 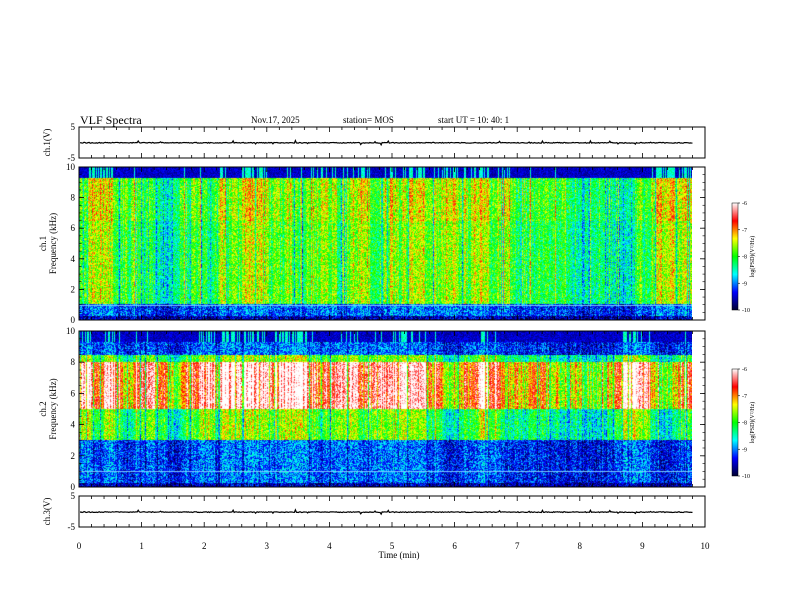 What do you see at coordinates (204, 546) in the screenshot?
I see `x-tick-label: 2` at bounding box center [204, 546].